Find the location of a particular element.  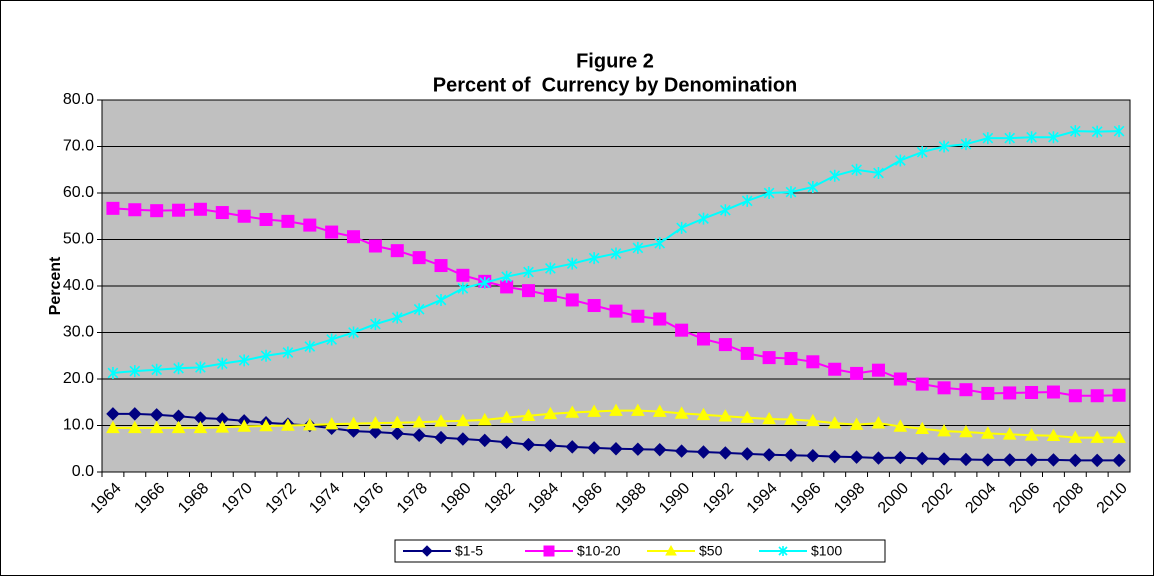

legend-label: $10-20 is located at coordinates (599, 551).